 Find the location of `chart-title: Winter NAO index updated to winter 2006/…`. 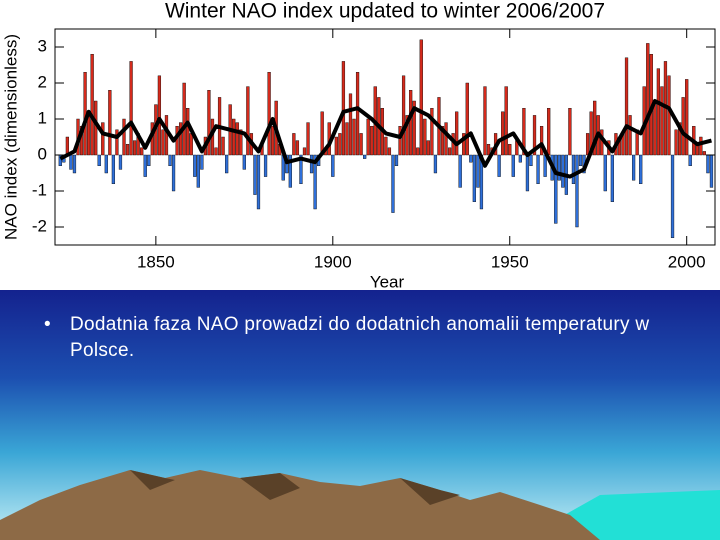

chart-title: Winter NAO index updated to winter 2006/… is located at coordinates (385, 11).